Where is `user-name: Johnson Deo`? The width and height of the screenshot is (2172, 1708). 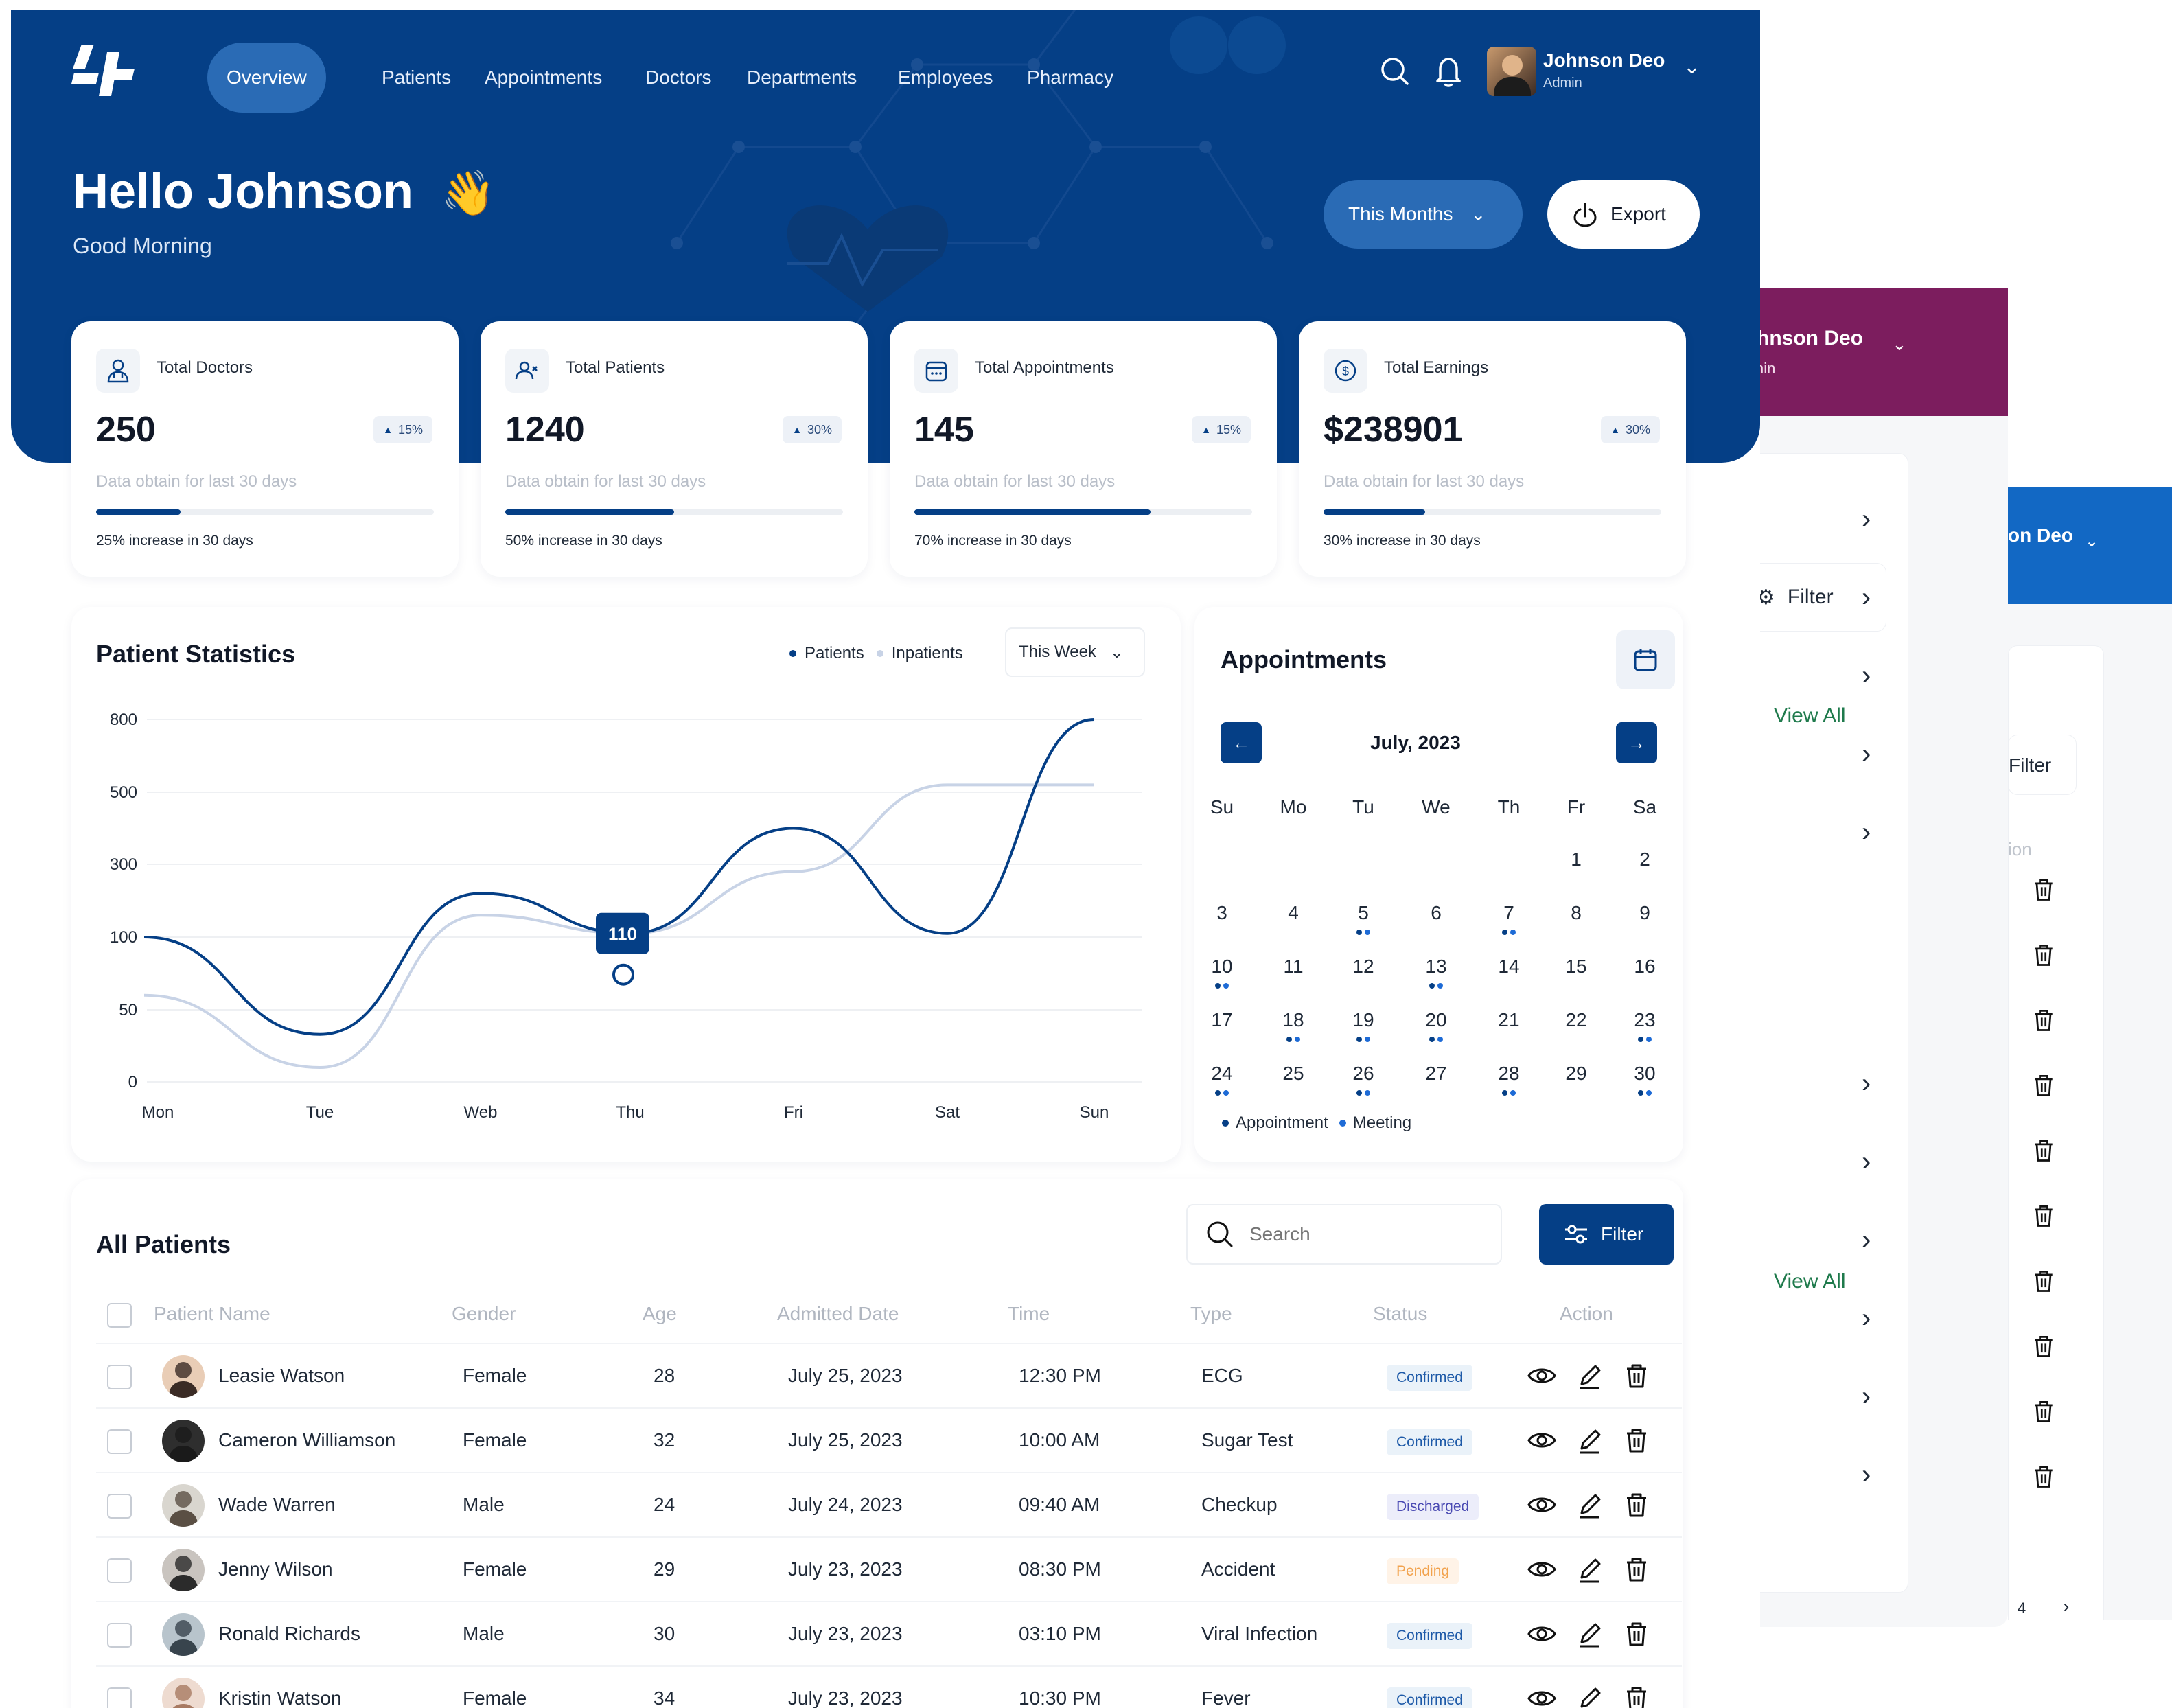
user-name: Johnson Deo is located at coordinates (1604, 60).